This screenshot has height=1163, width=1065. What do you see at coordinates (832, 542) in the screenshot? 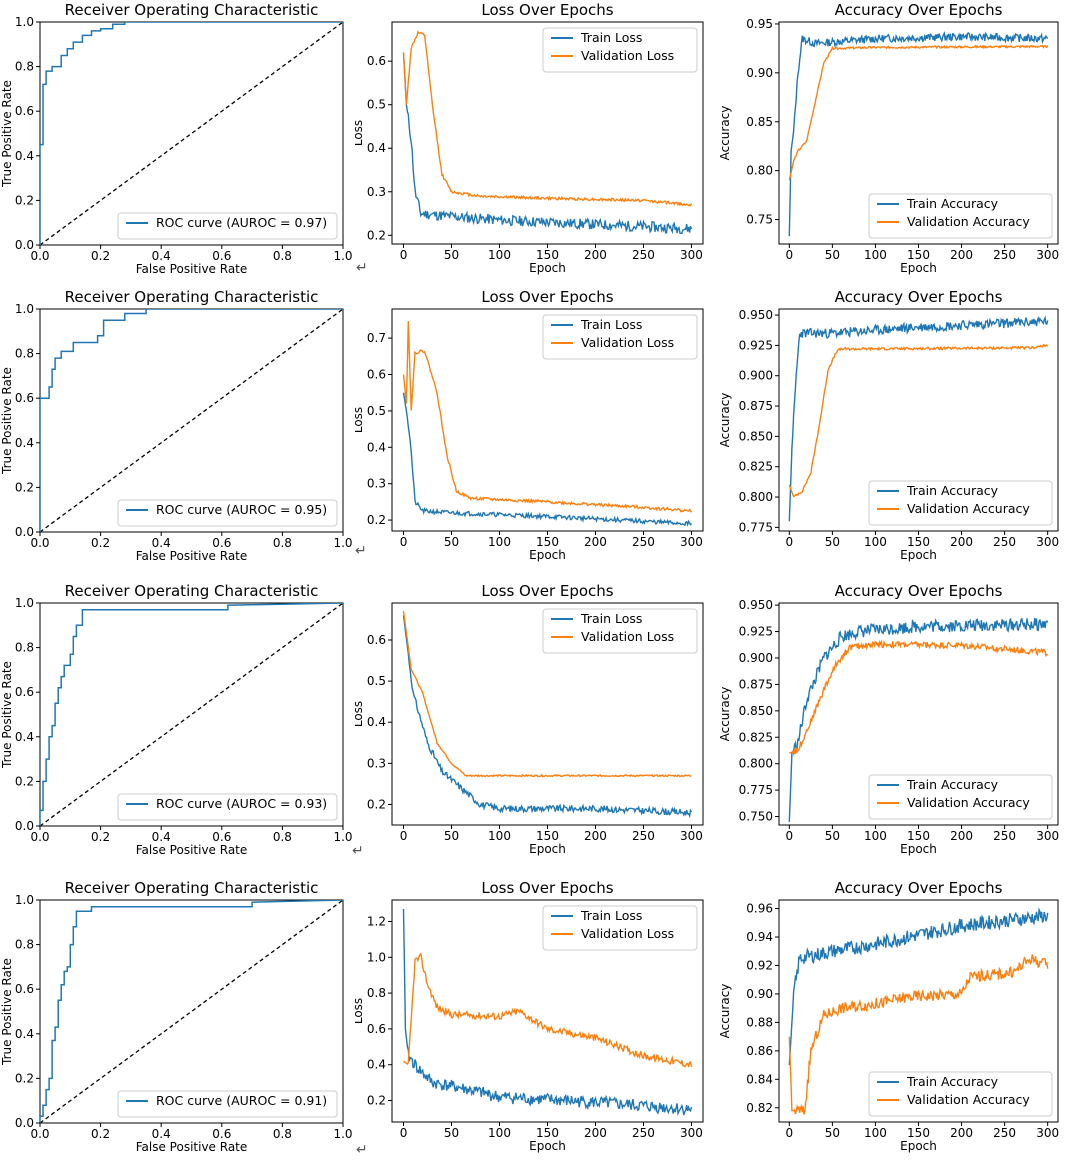
I see `x-tick-label: 50` at bounding box center [832, 542].